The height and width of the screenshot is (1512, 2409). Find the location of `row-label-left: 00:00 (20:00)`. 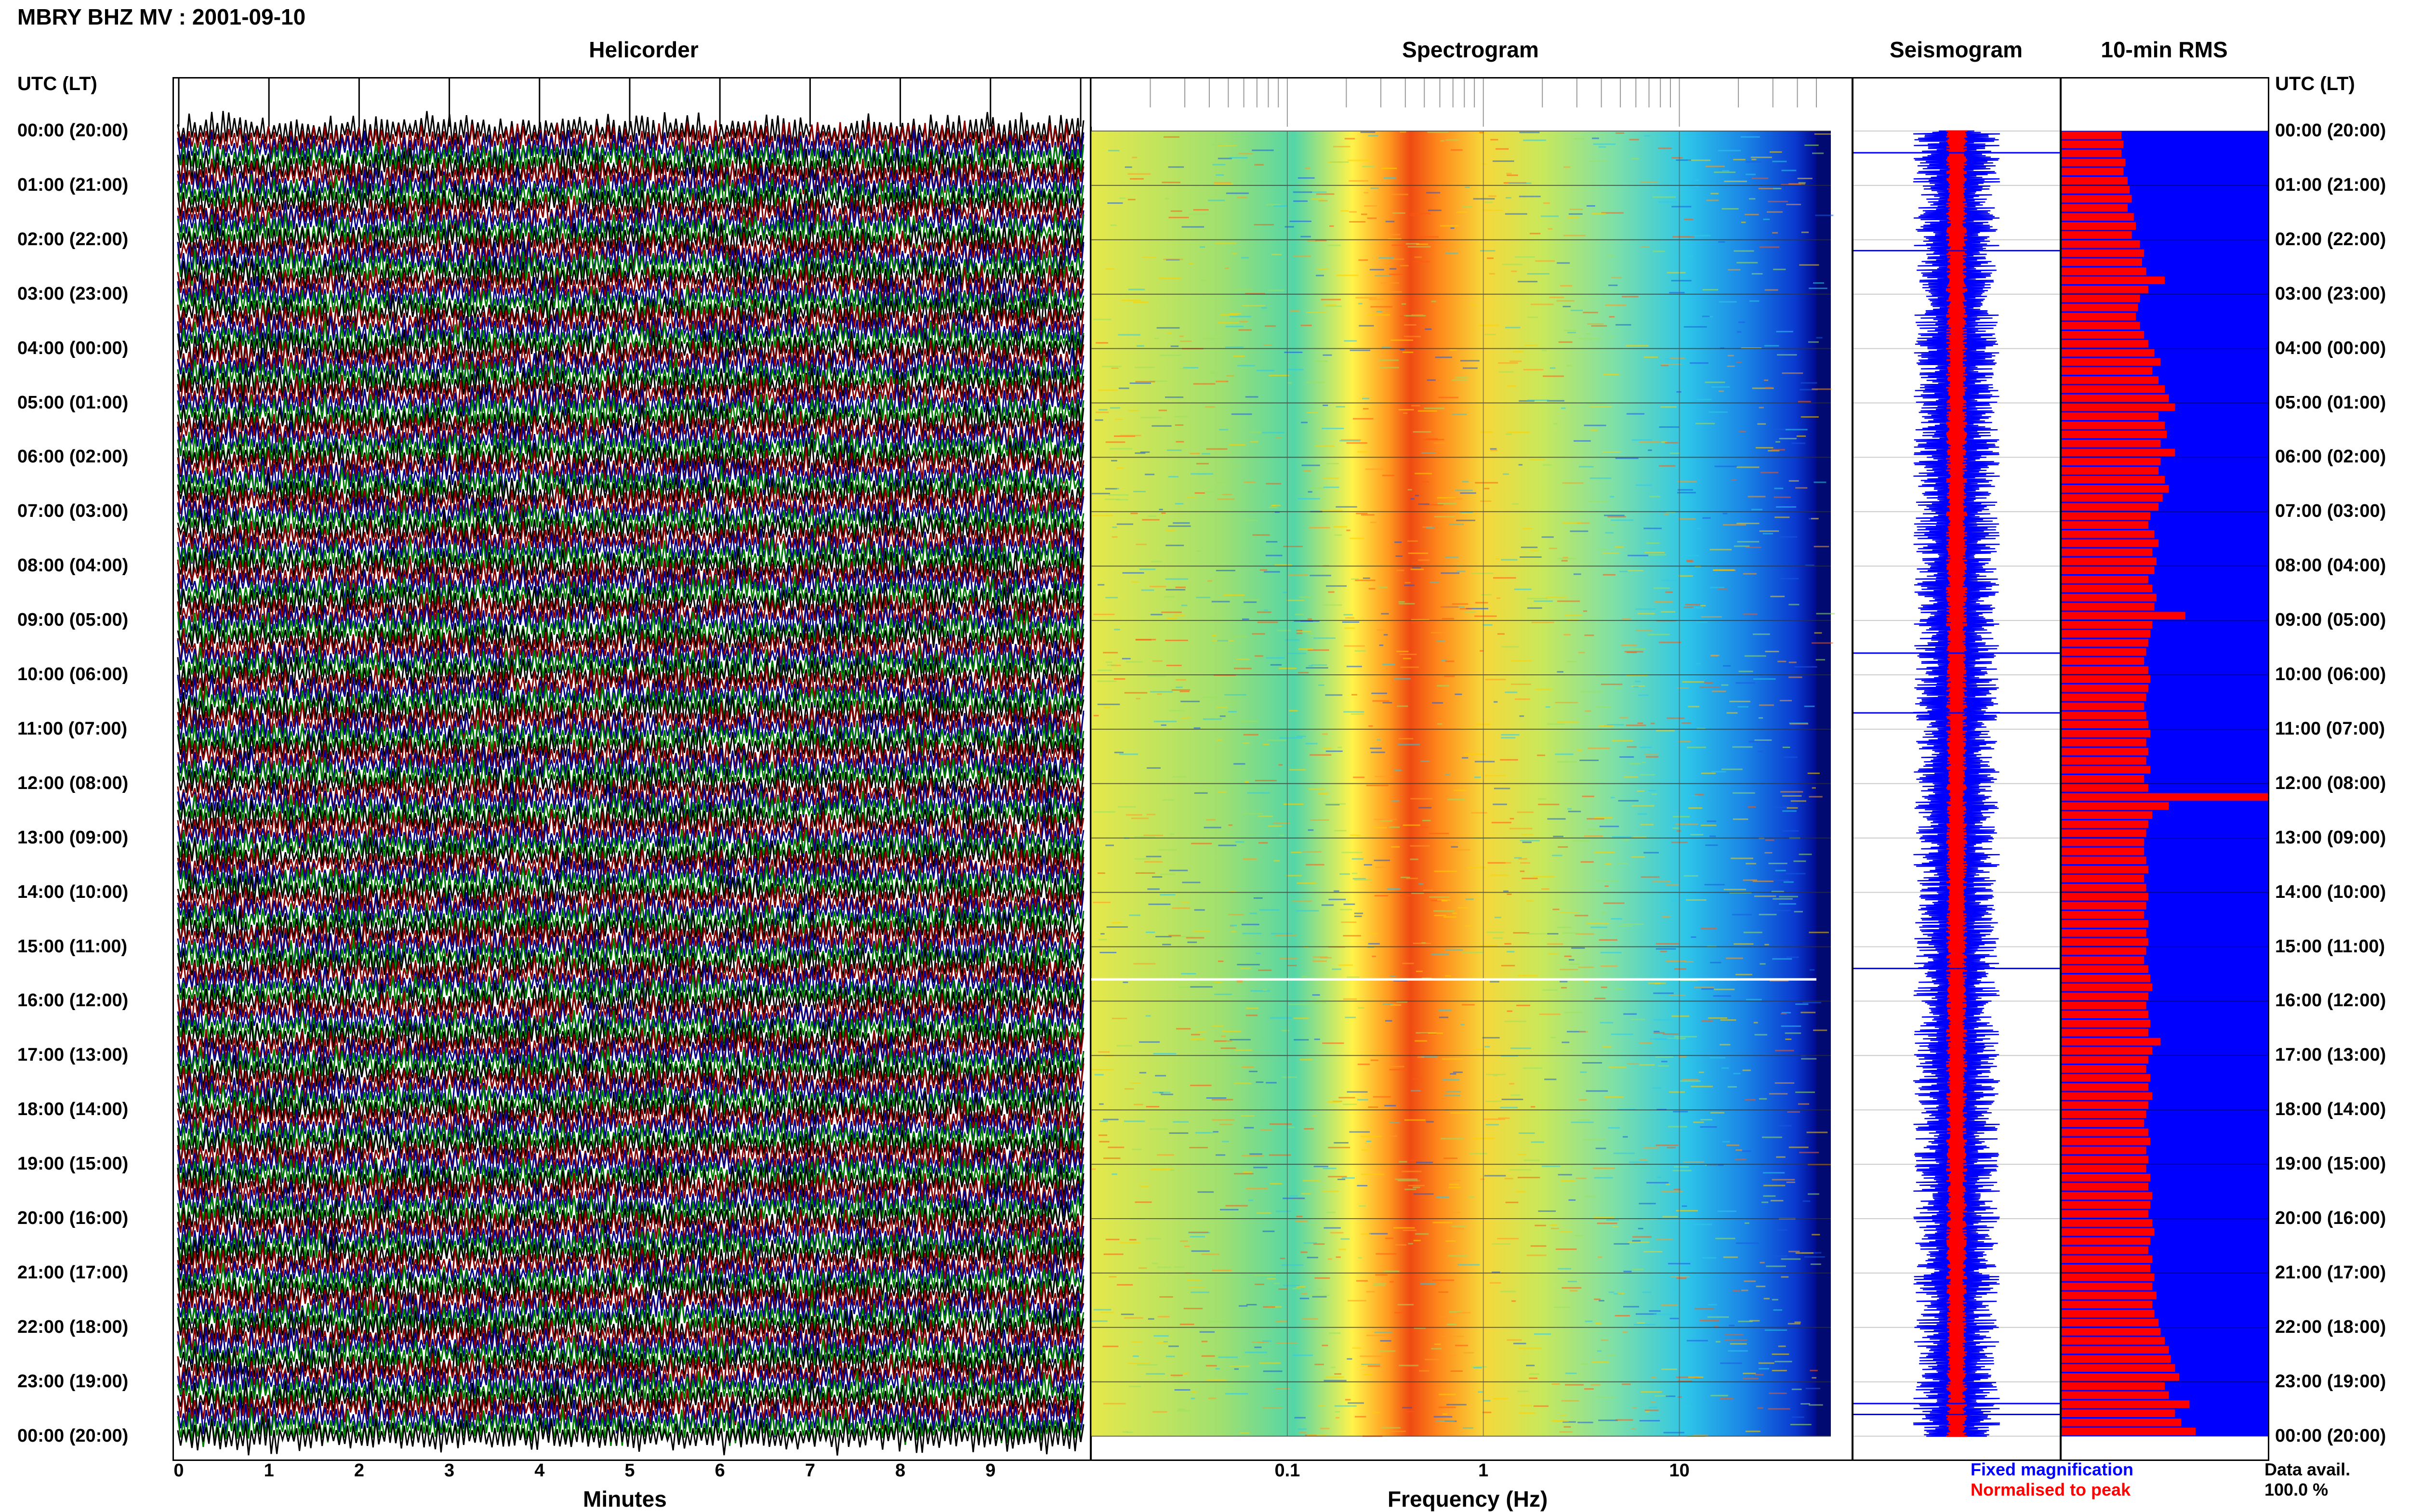

row-label-left: 00:00 (20:00) is located at coordinates (73, 130).